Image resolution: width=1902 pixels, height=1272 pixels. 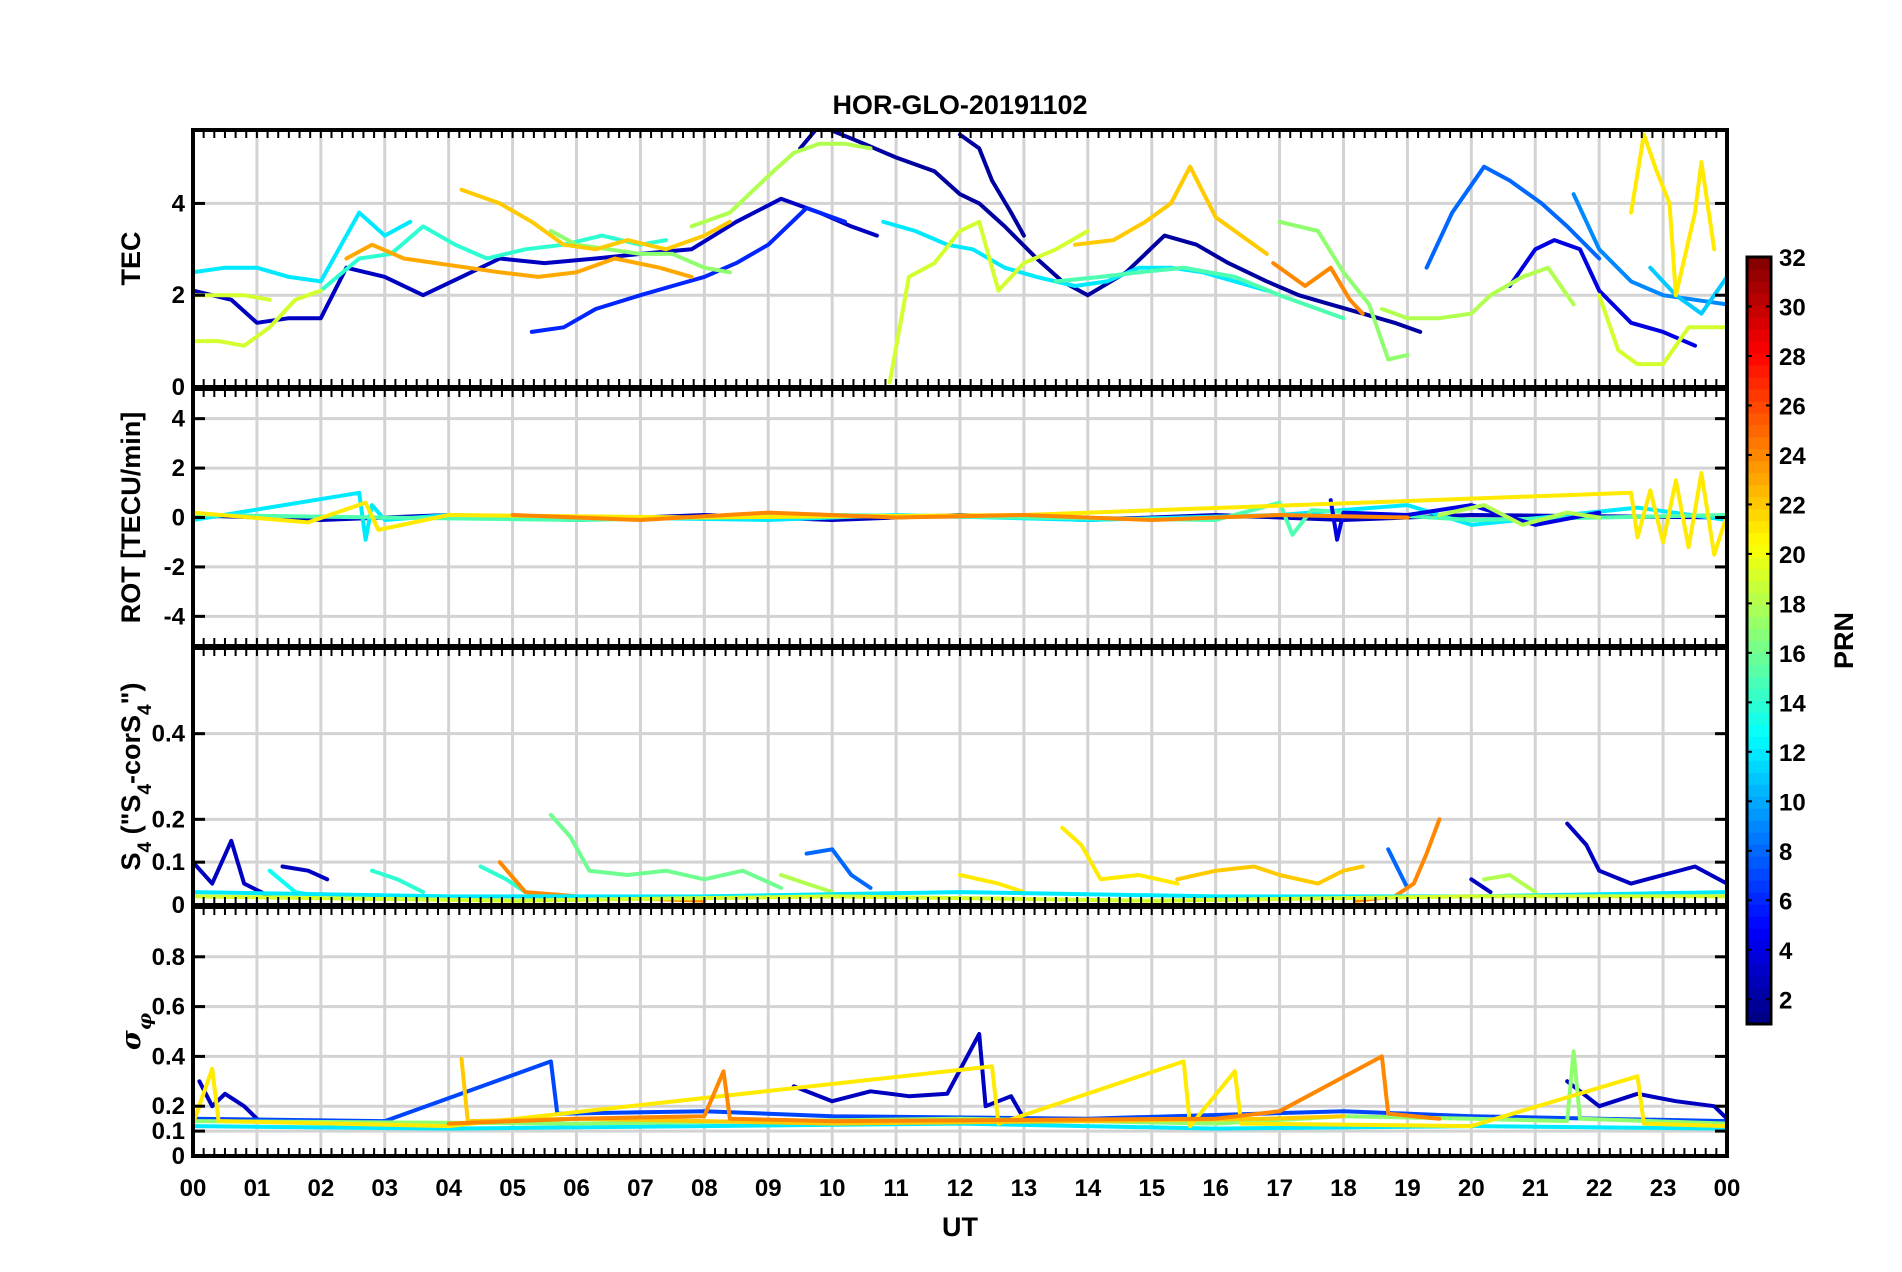 I want to click on y-tick-label: 0.6, so click(x=168, y=1007).